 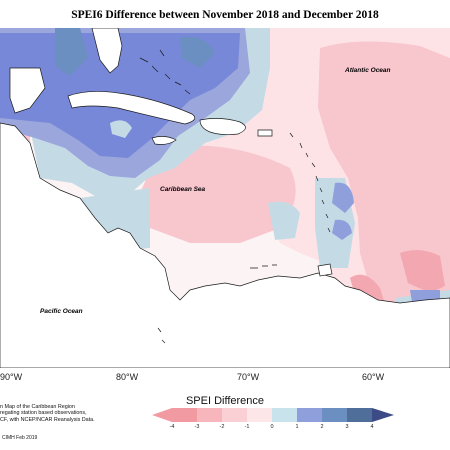 I want to click on description-line-2: regating station based observations,, so click(x=43, y=413).